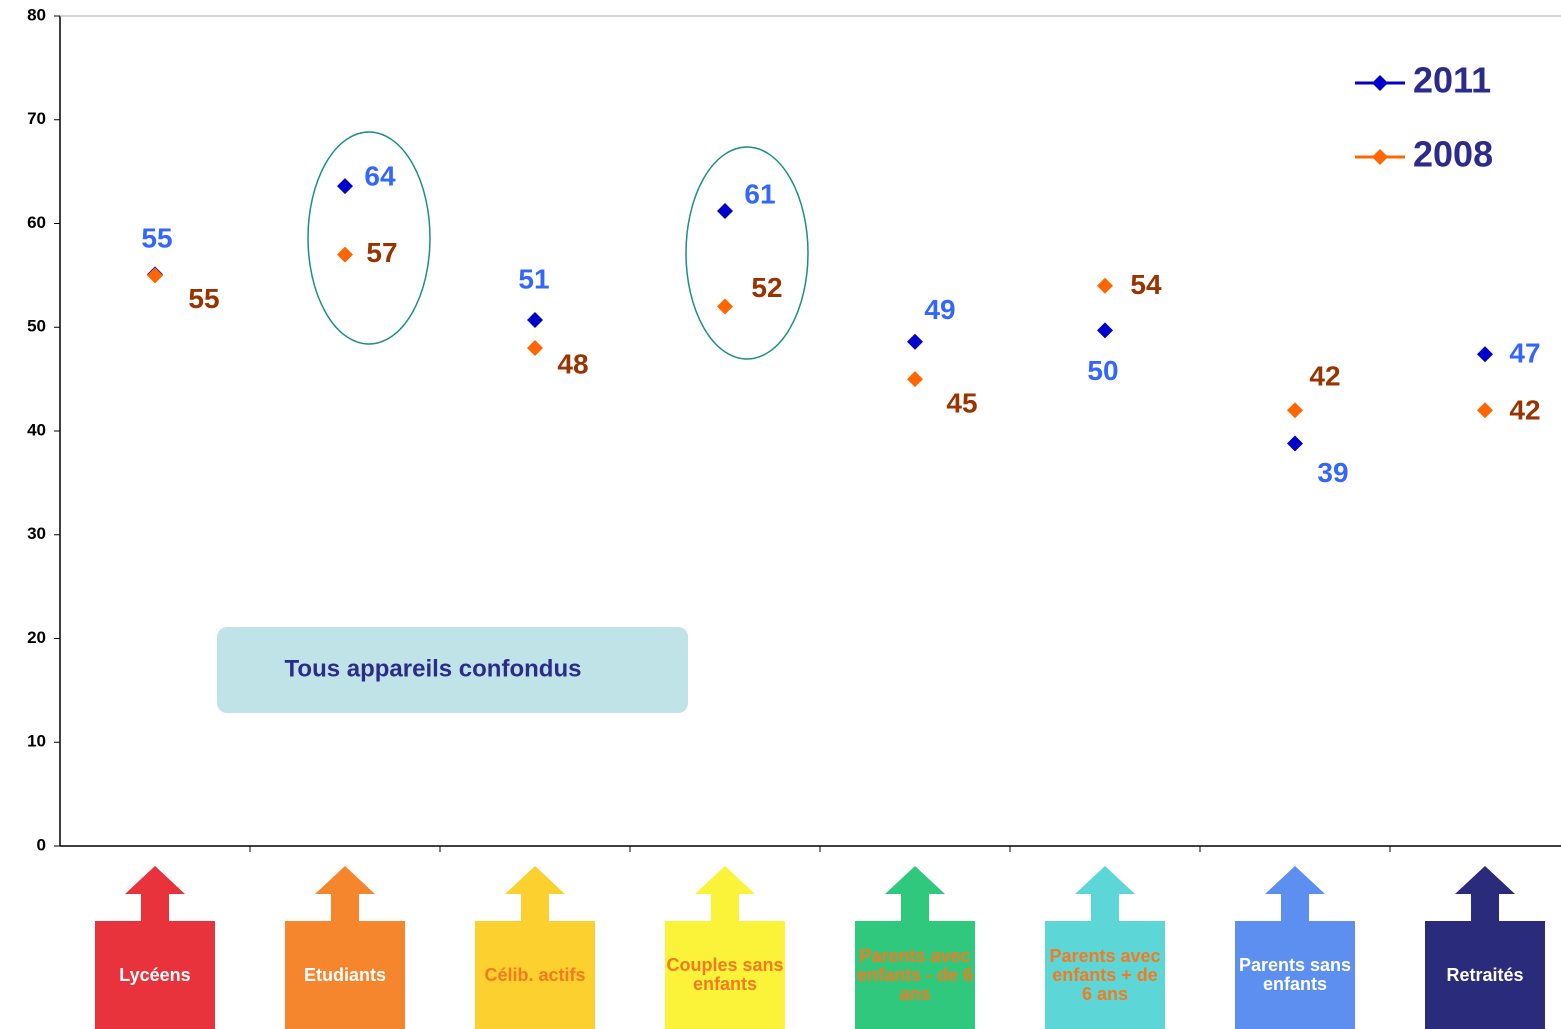 The height and width of the screenshot is (1029, 1561). I want to click on data-label: 54, so click(1146, 284).